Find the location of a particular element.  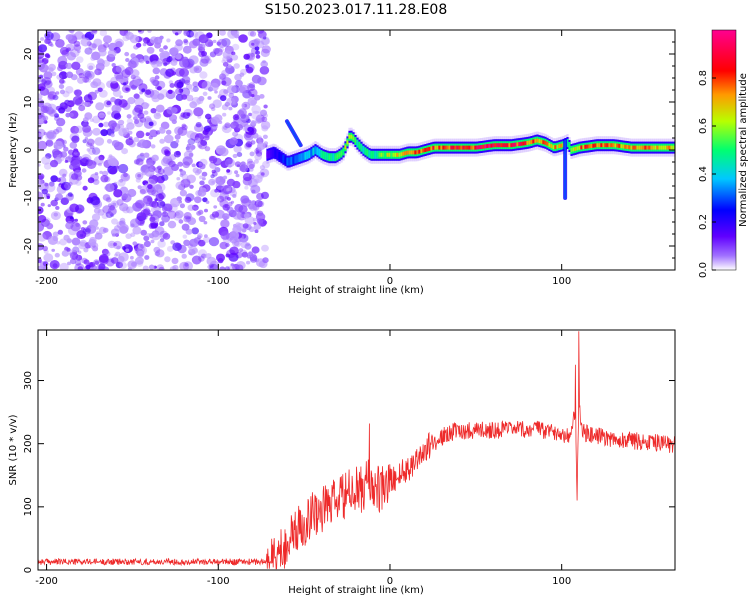

x-tick-label: -200 is located at coordinates (46, 581).